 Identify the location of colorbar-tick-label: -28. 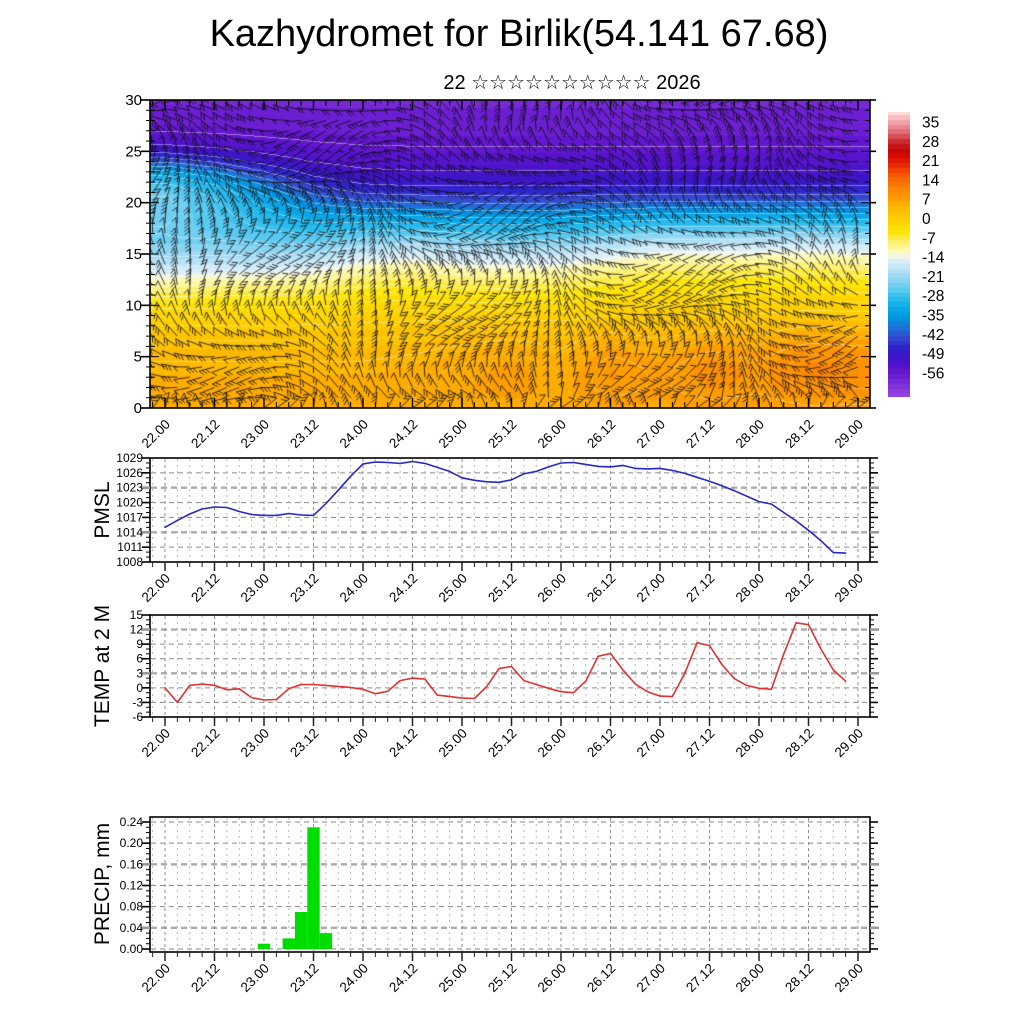
(933, 296).